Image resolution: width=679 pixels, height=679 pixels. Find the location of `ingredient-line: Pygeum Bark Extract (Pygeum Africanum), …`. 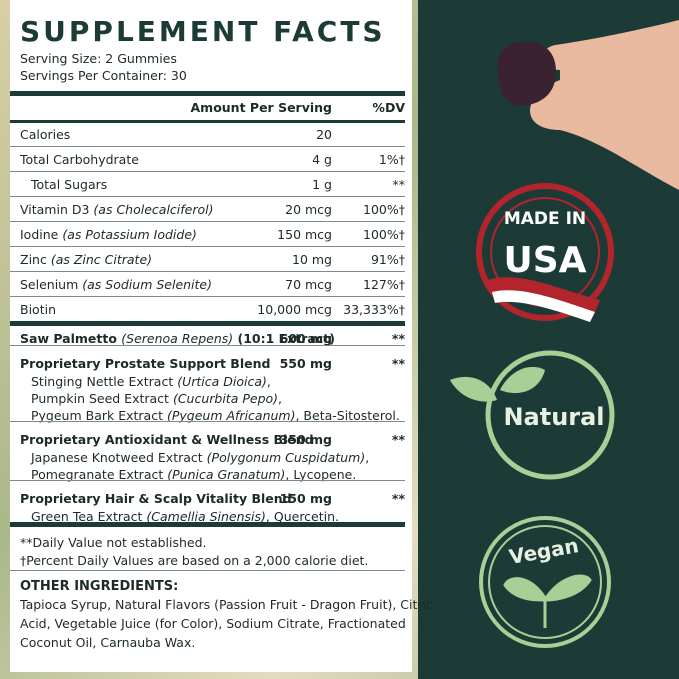

ingredient-line: Pygeum Bark Extract (Pygeum Africanum), … is located at coordinates (215, 416).